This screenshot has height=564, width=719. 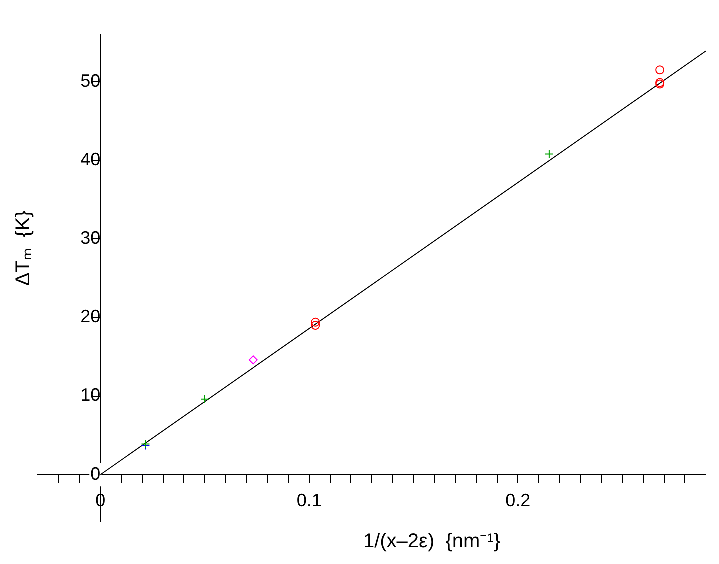 I want to click on y-tick-label: 10, so click(x=90, y=395).